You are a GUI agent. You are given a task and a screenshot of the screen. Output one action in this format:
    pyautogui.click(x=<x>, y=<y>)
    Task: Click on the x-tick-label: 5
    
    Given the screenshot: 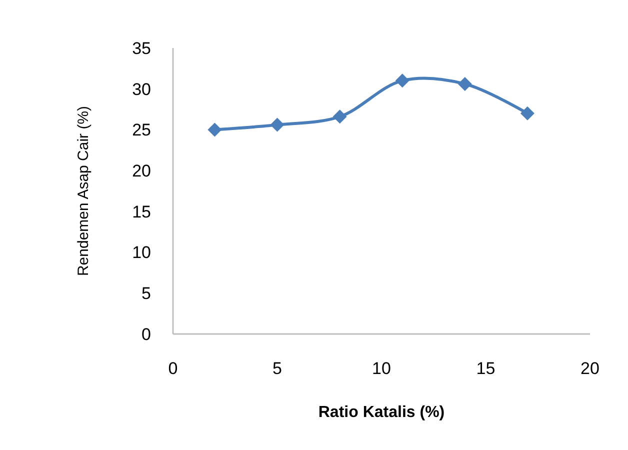 What is the action you would take?
    pyautogui.click(x=277, y=368)
    